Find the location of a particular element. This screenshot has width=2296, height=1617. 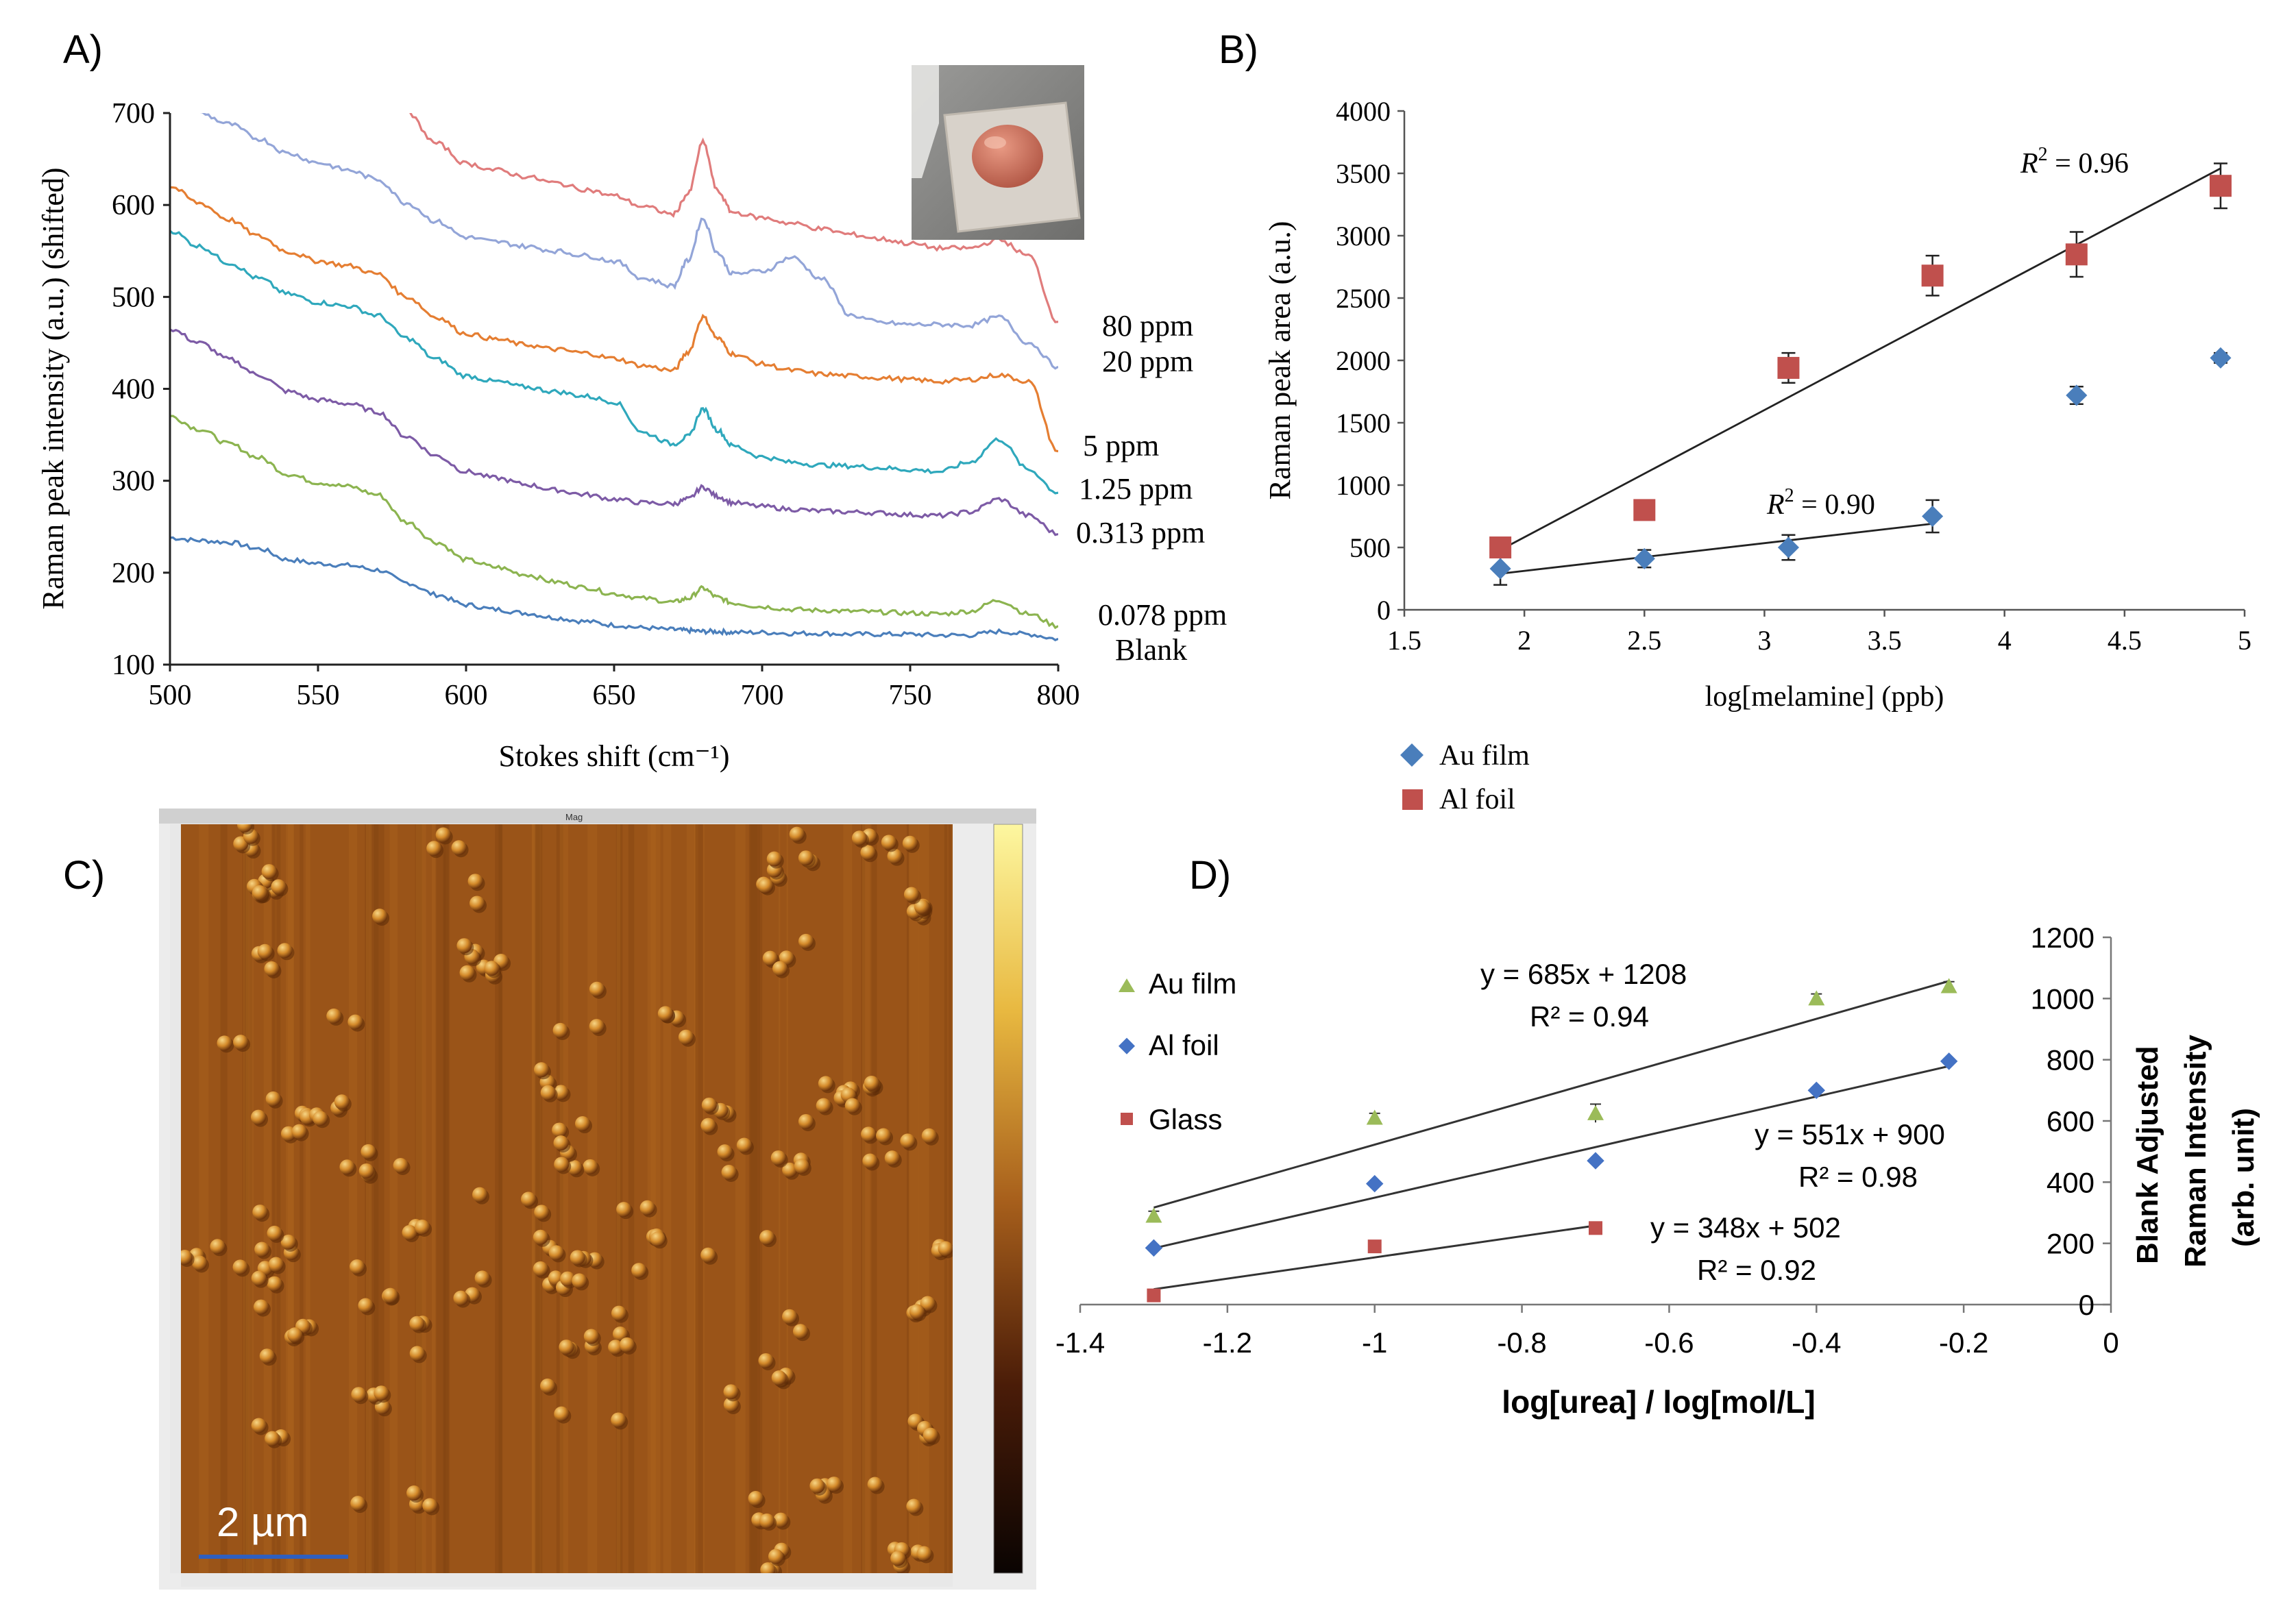

chart-a-y-tick-label: 600 is located at coordinates (133, 205).